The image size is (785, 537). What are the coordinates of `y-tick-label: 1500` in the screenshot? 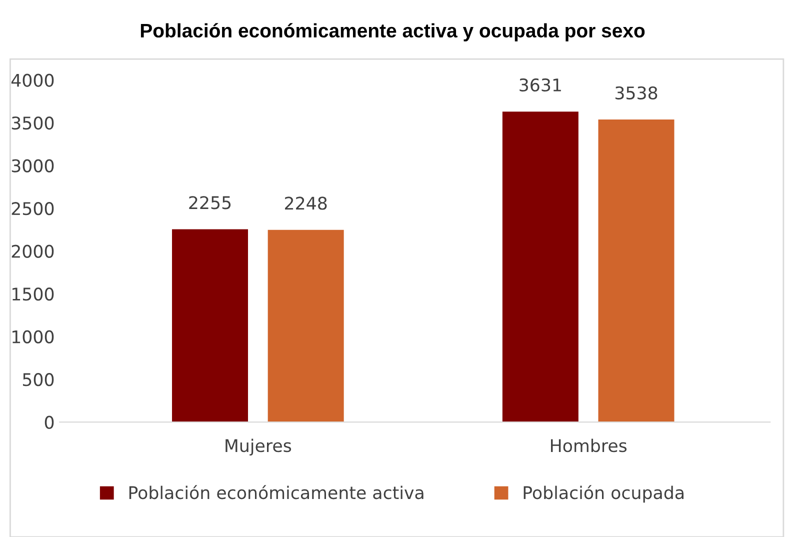 It's located at (33, 294).